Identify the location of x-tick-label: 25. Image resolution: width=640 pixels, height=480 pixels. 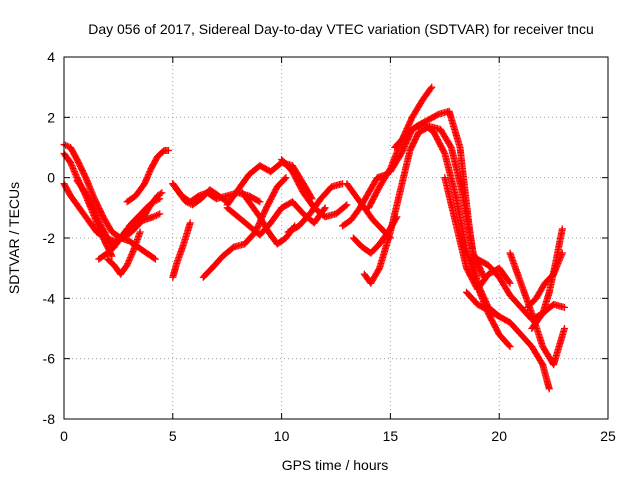
(608, 436).